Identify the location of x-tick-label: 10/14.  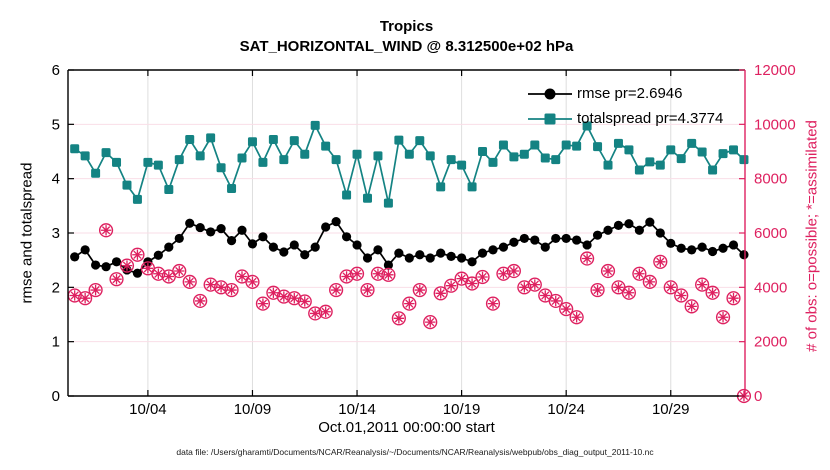
(357, 409).